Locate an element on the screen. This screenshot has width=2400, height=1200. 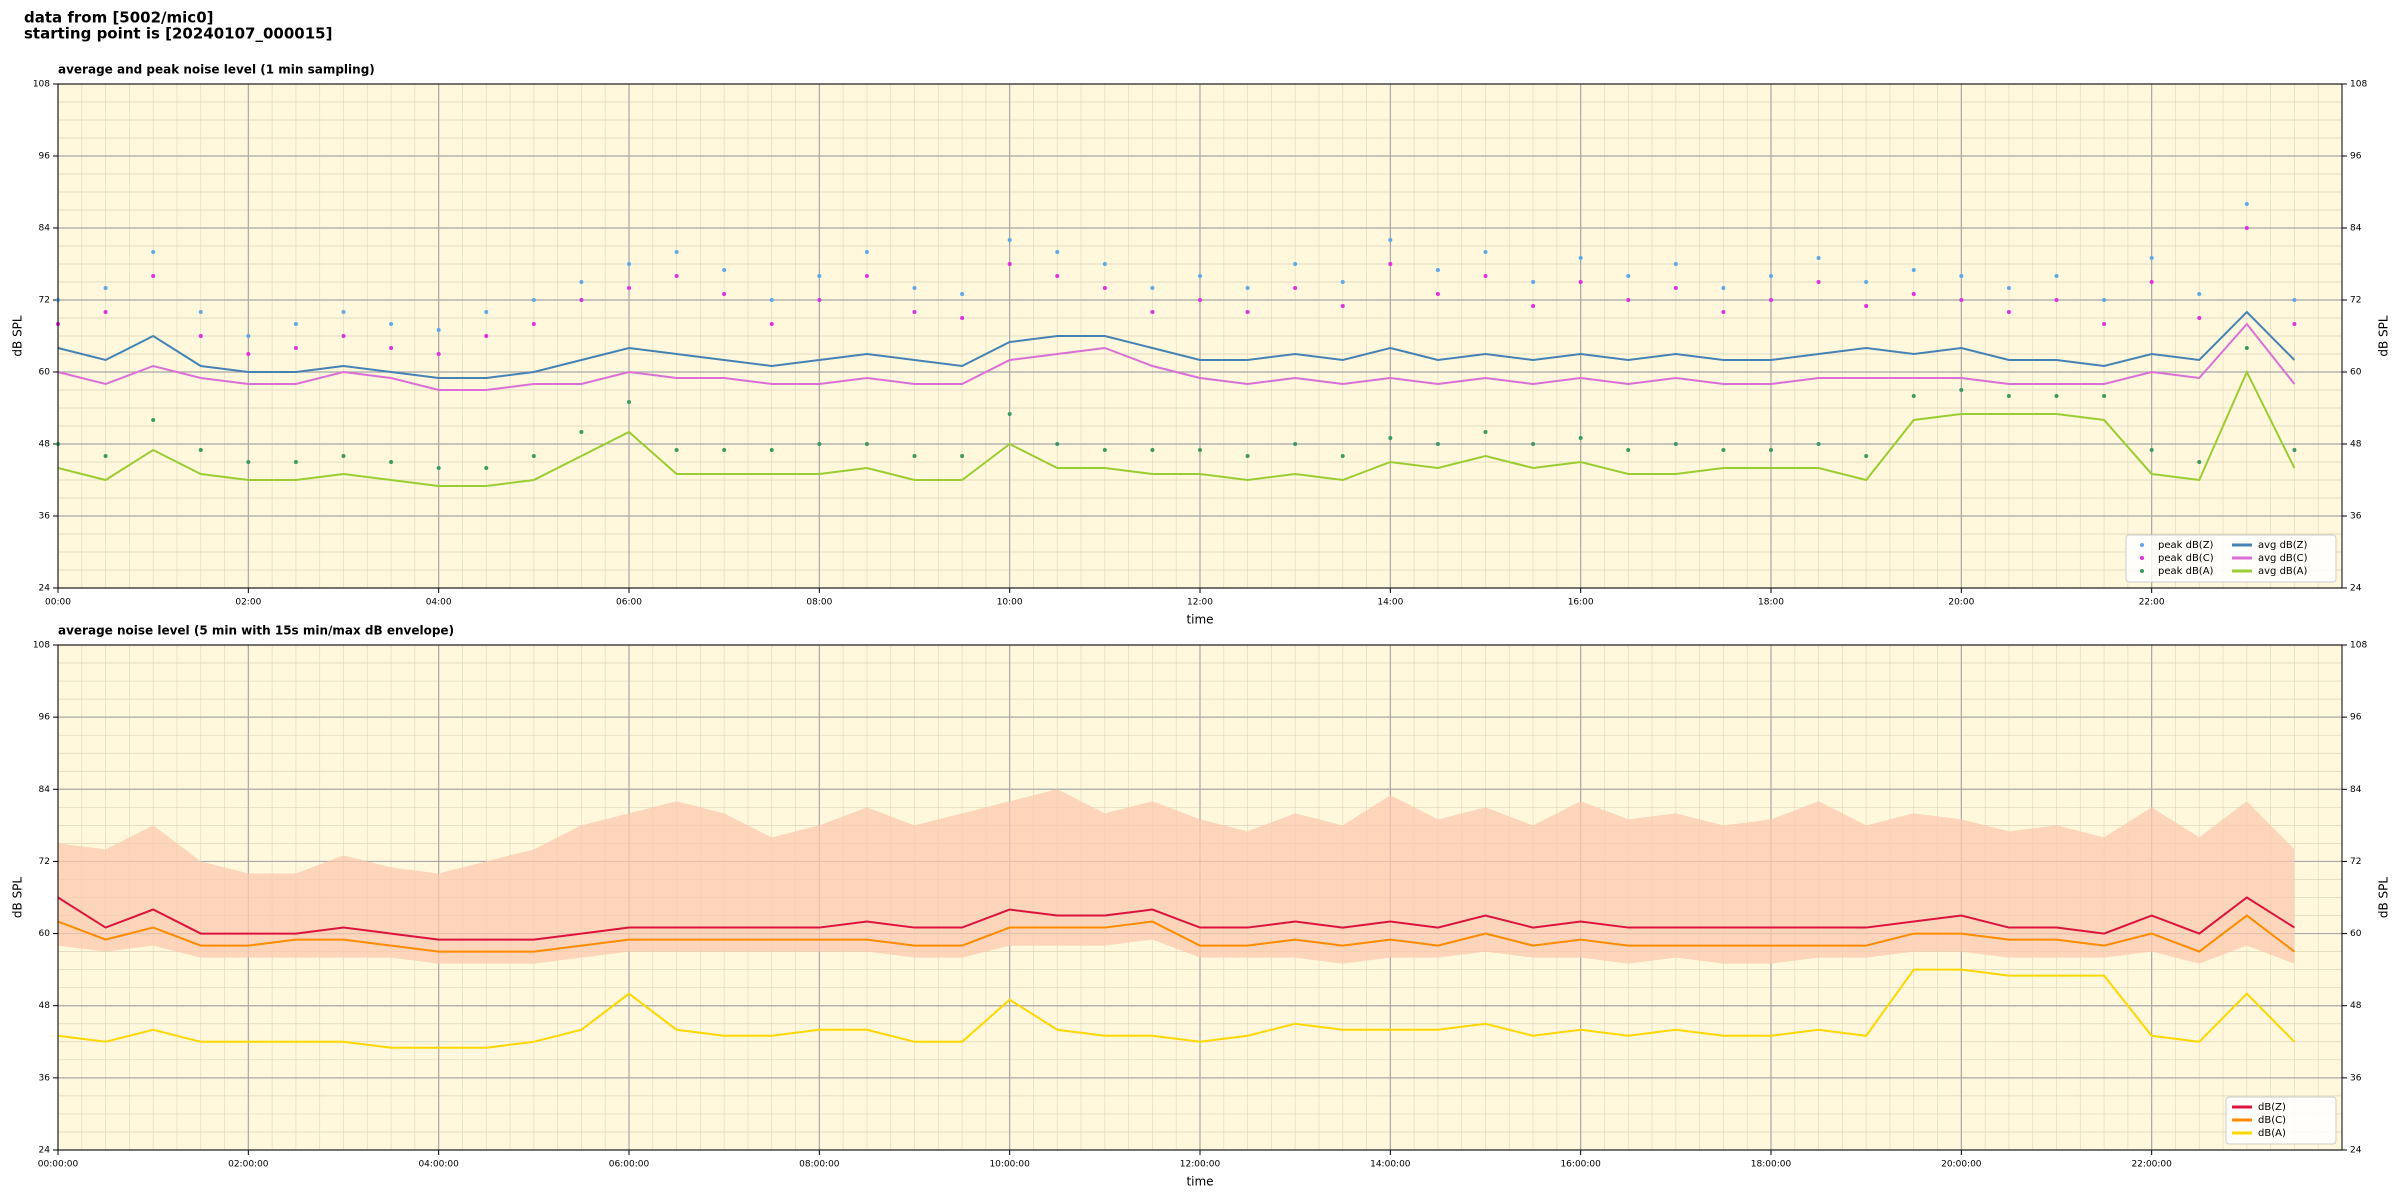
y2-tick-label: 84 is located at coordinates (2356, 790).